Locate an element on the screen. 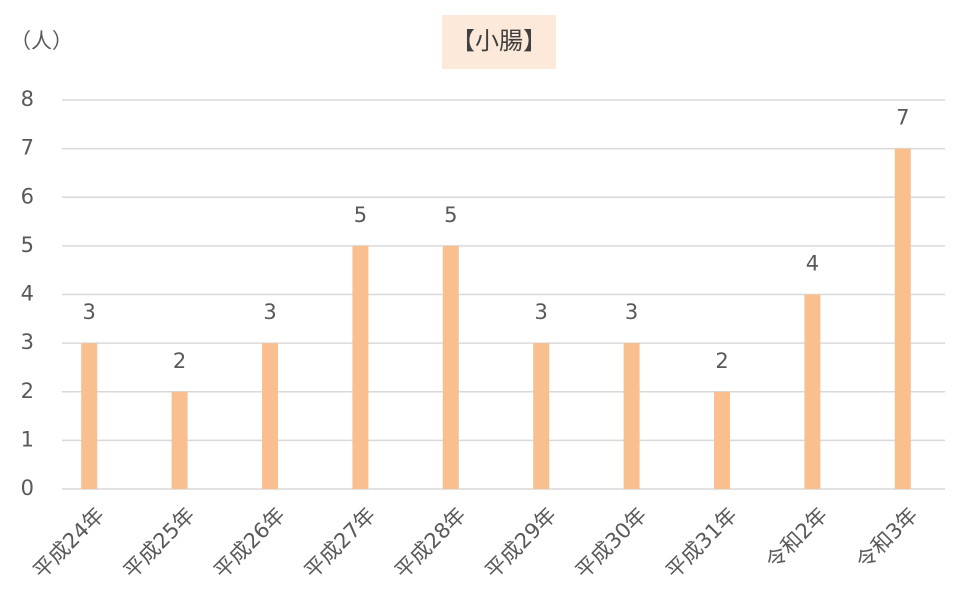  x-tick-label: 令和3年 is located at coordinates (887, 538).